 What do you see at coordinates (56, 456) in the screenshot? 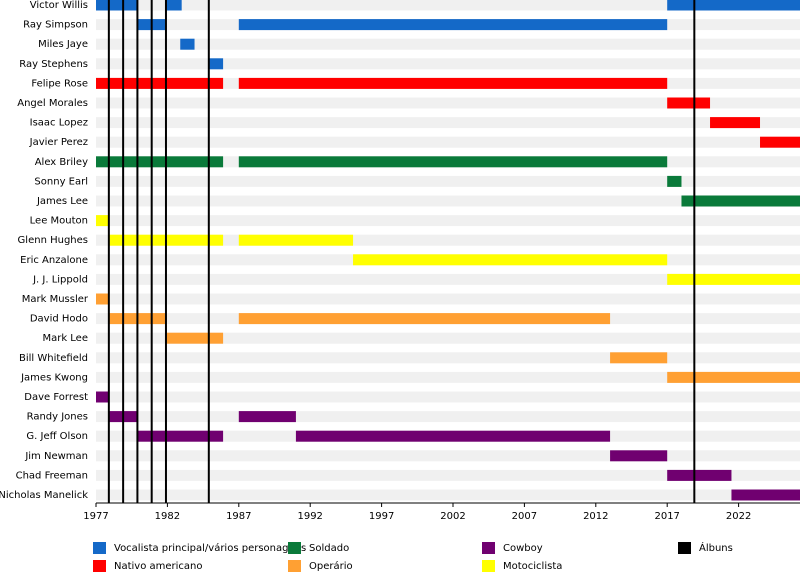
I see `member-name: Jim Newman` at bounding box center [56, 456].